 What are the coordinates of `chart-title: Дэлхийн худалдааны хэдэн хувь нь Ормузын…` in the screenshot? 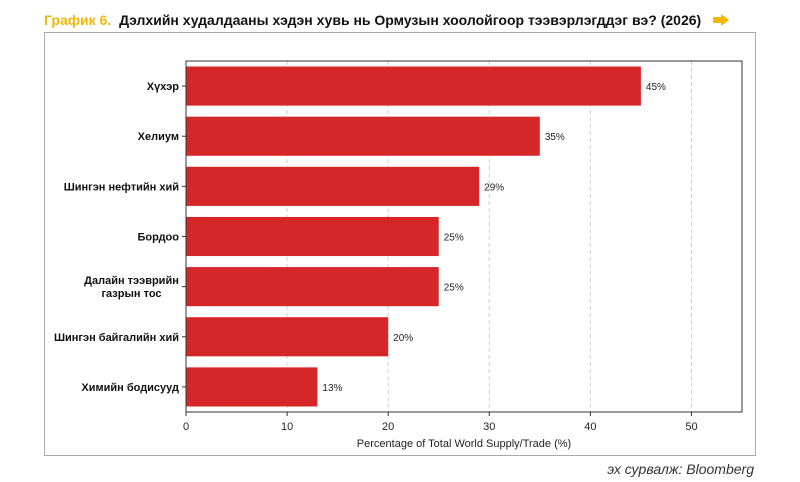 It's located at (410, 20).